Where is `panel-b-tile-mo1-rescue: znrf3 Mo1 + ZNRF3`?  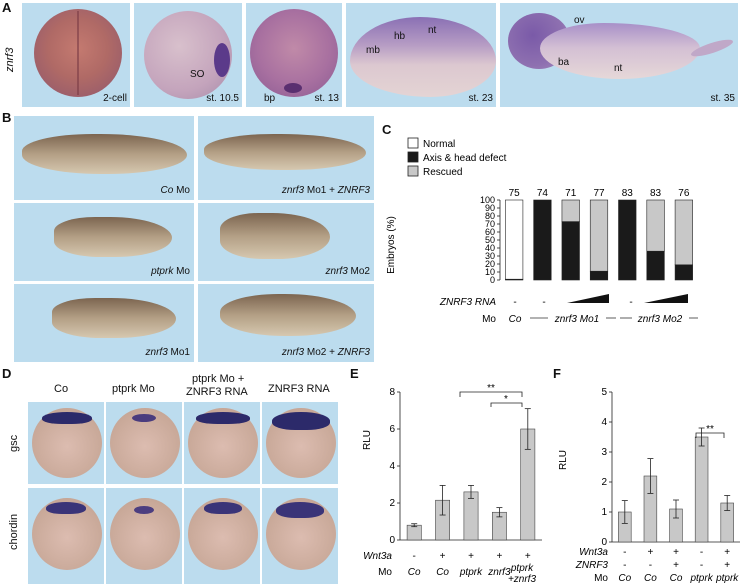 panel-b-tile-mo1-rescue: znrf3 Mo1 + ZNRF3 is located at coordinates (286, 158).